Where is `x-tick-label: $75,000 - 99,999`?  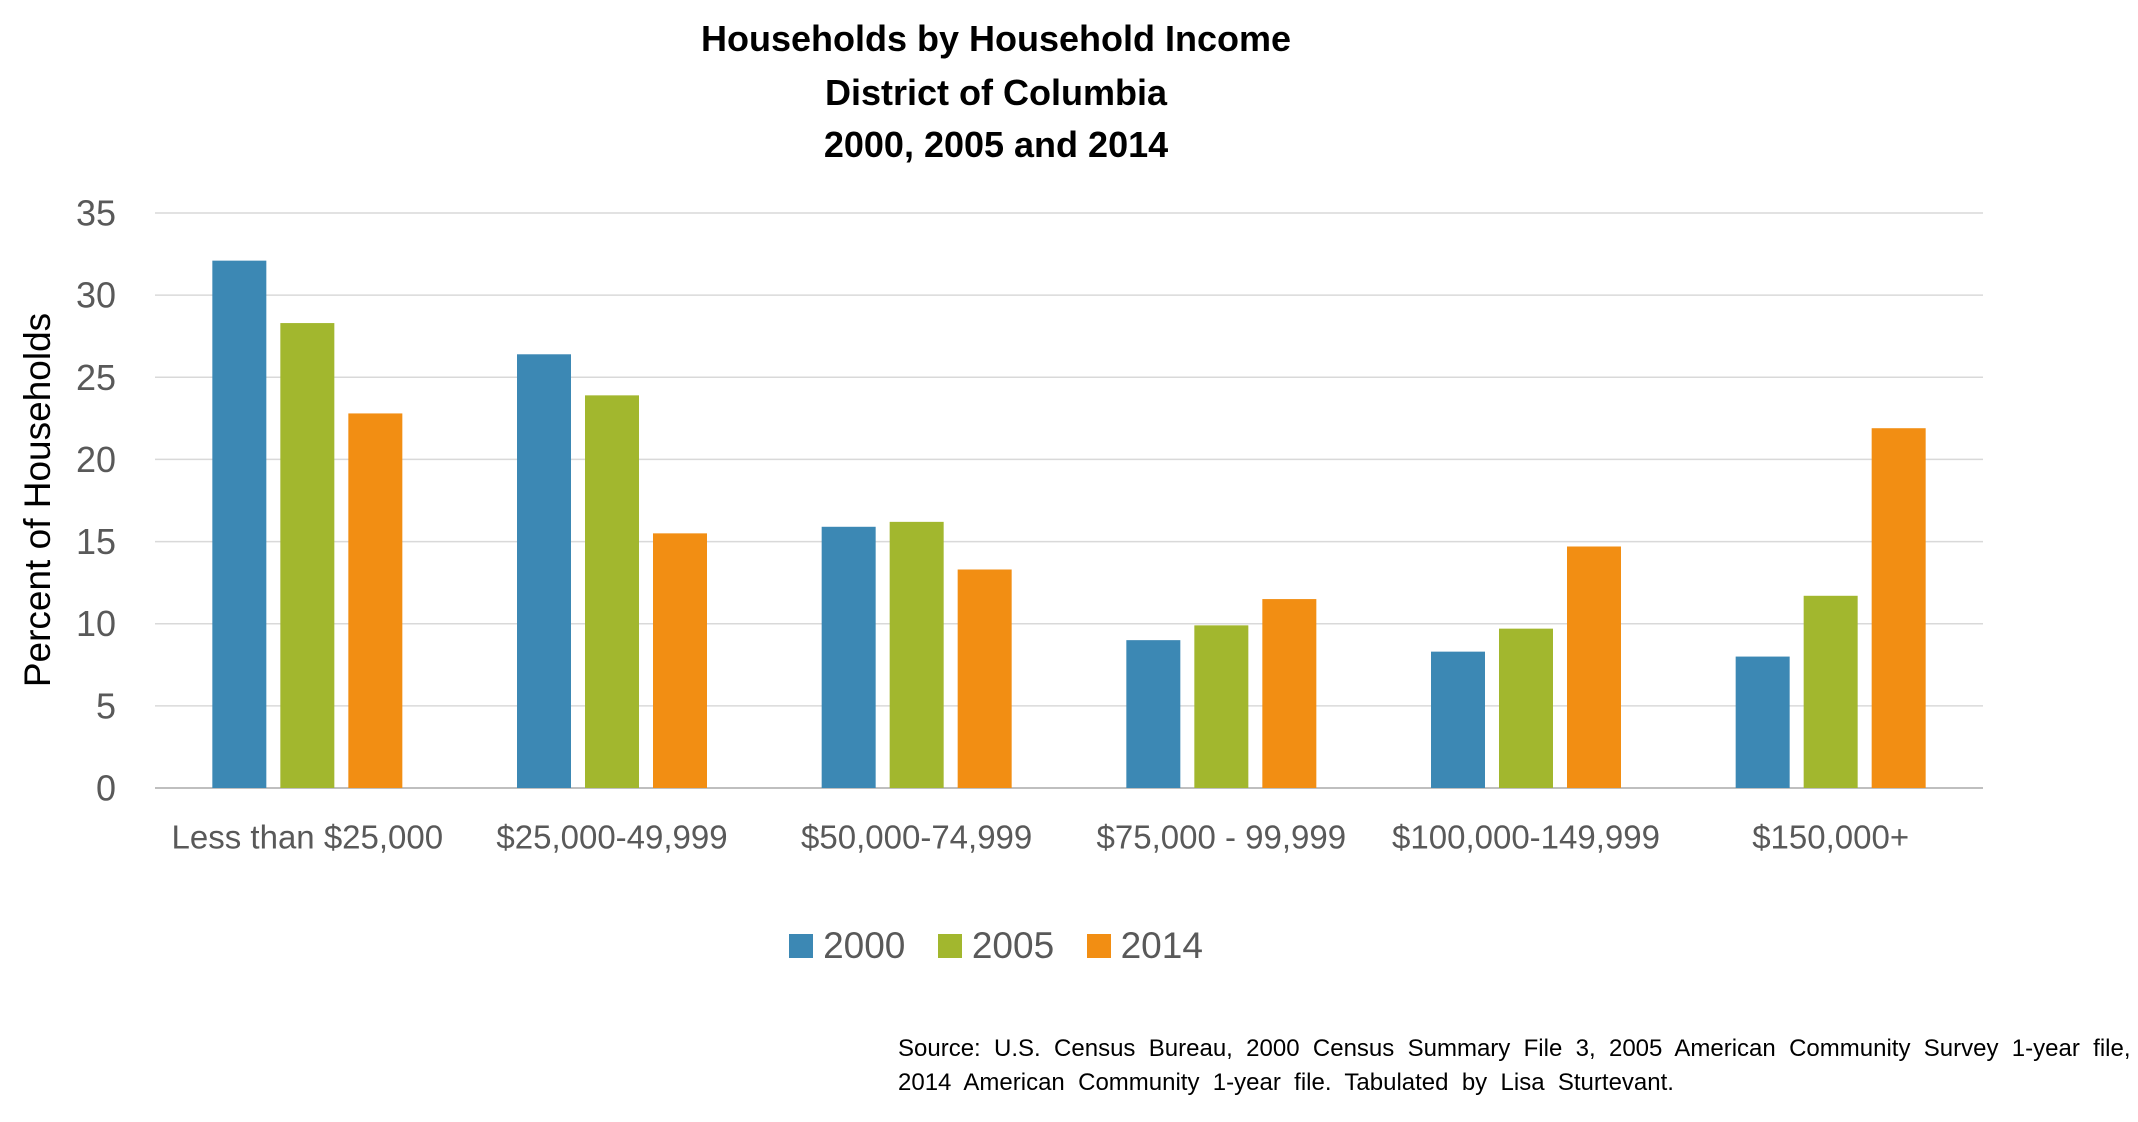
x-tick-label: $75,000 - 99,999 is located at coordinates (1222, 837).